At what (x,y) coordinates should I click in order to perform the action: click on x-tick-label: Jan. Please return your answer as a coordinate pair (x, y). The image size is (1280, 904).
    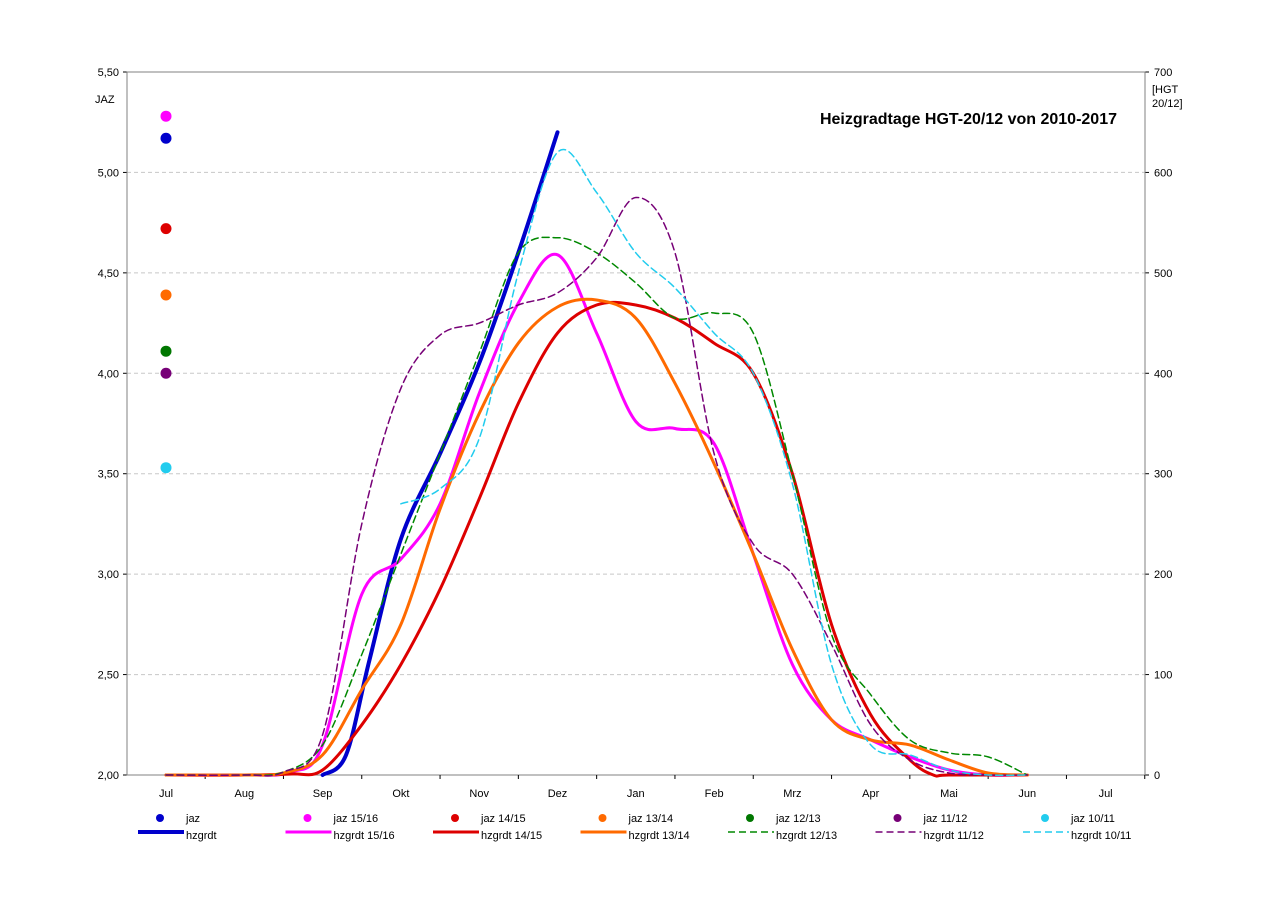
    Looking at the image, I should click on (636, 794).